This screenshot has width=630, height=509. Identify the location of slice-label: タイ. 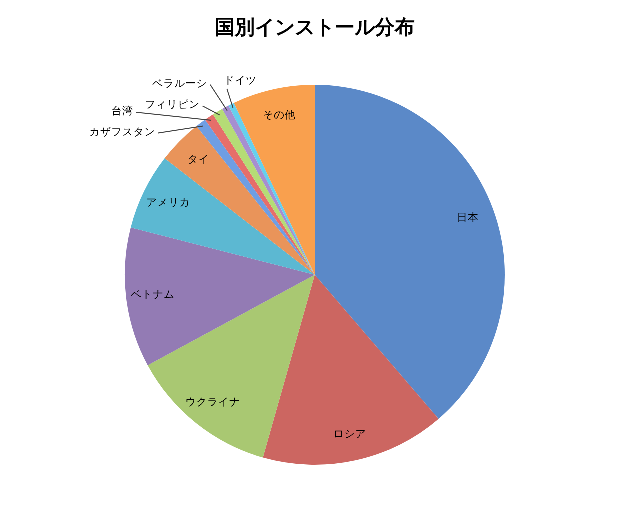
(199, 160).